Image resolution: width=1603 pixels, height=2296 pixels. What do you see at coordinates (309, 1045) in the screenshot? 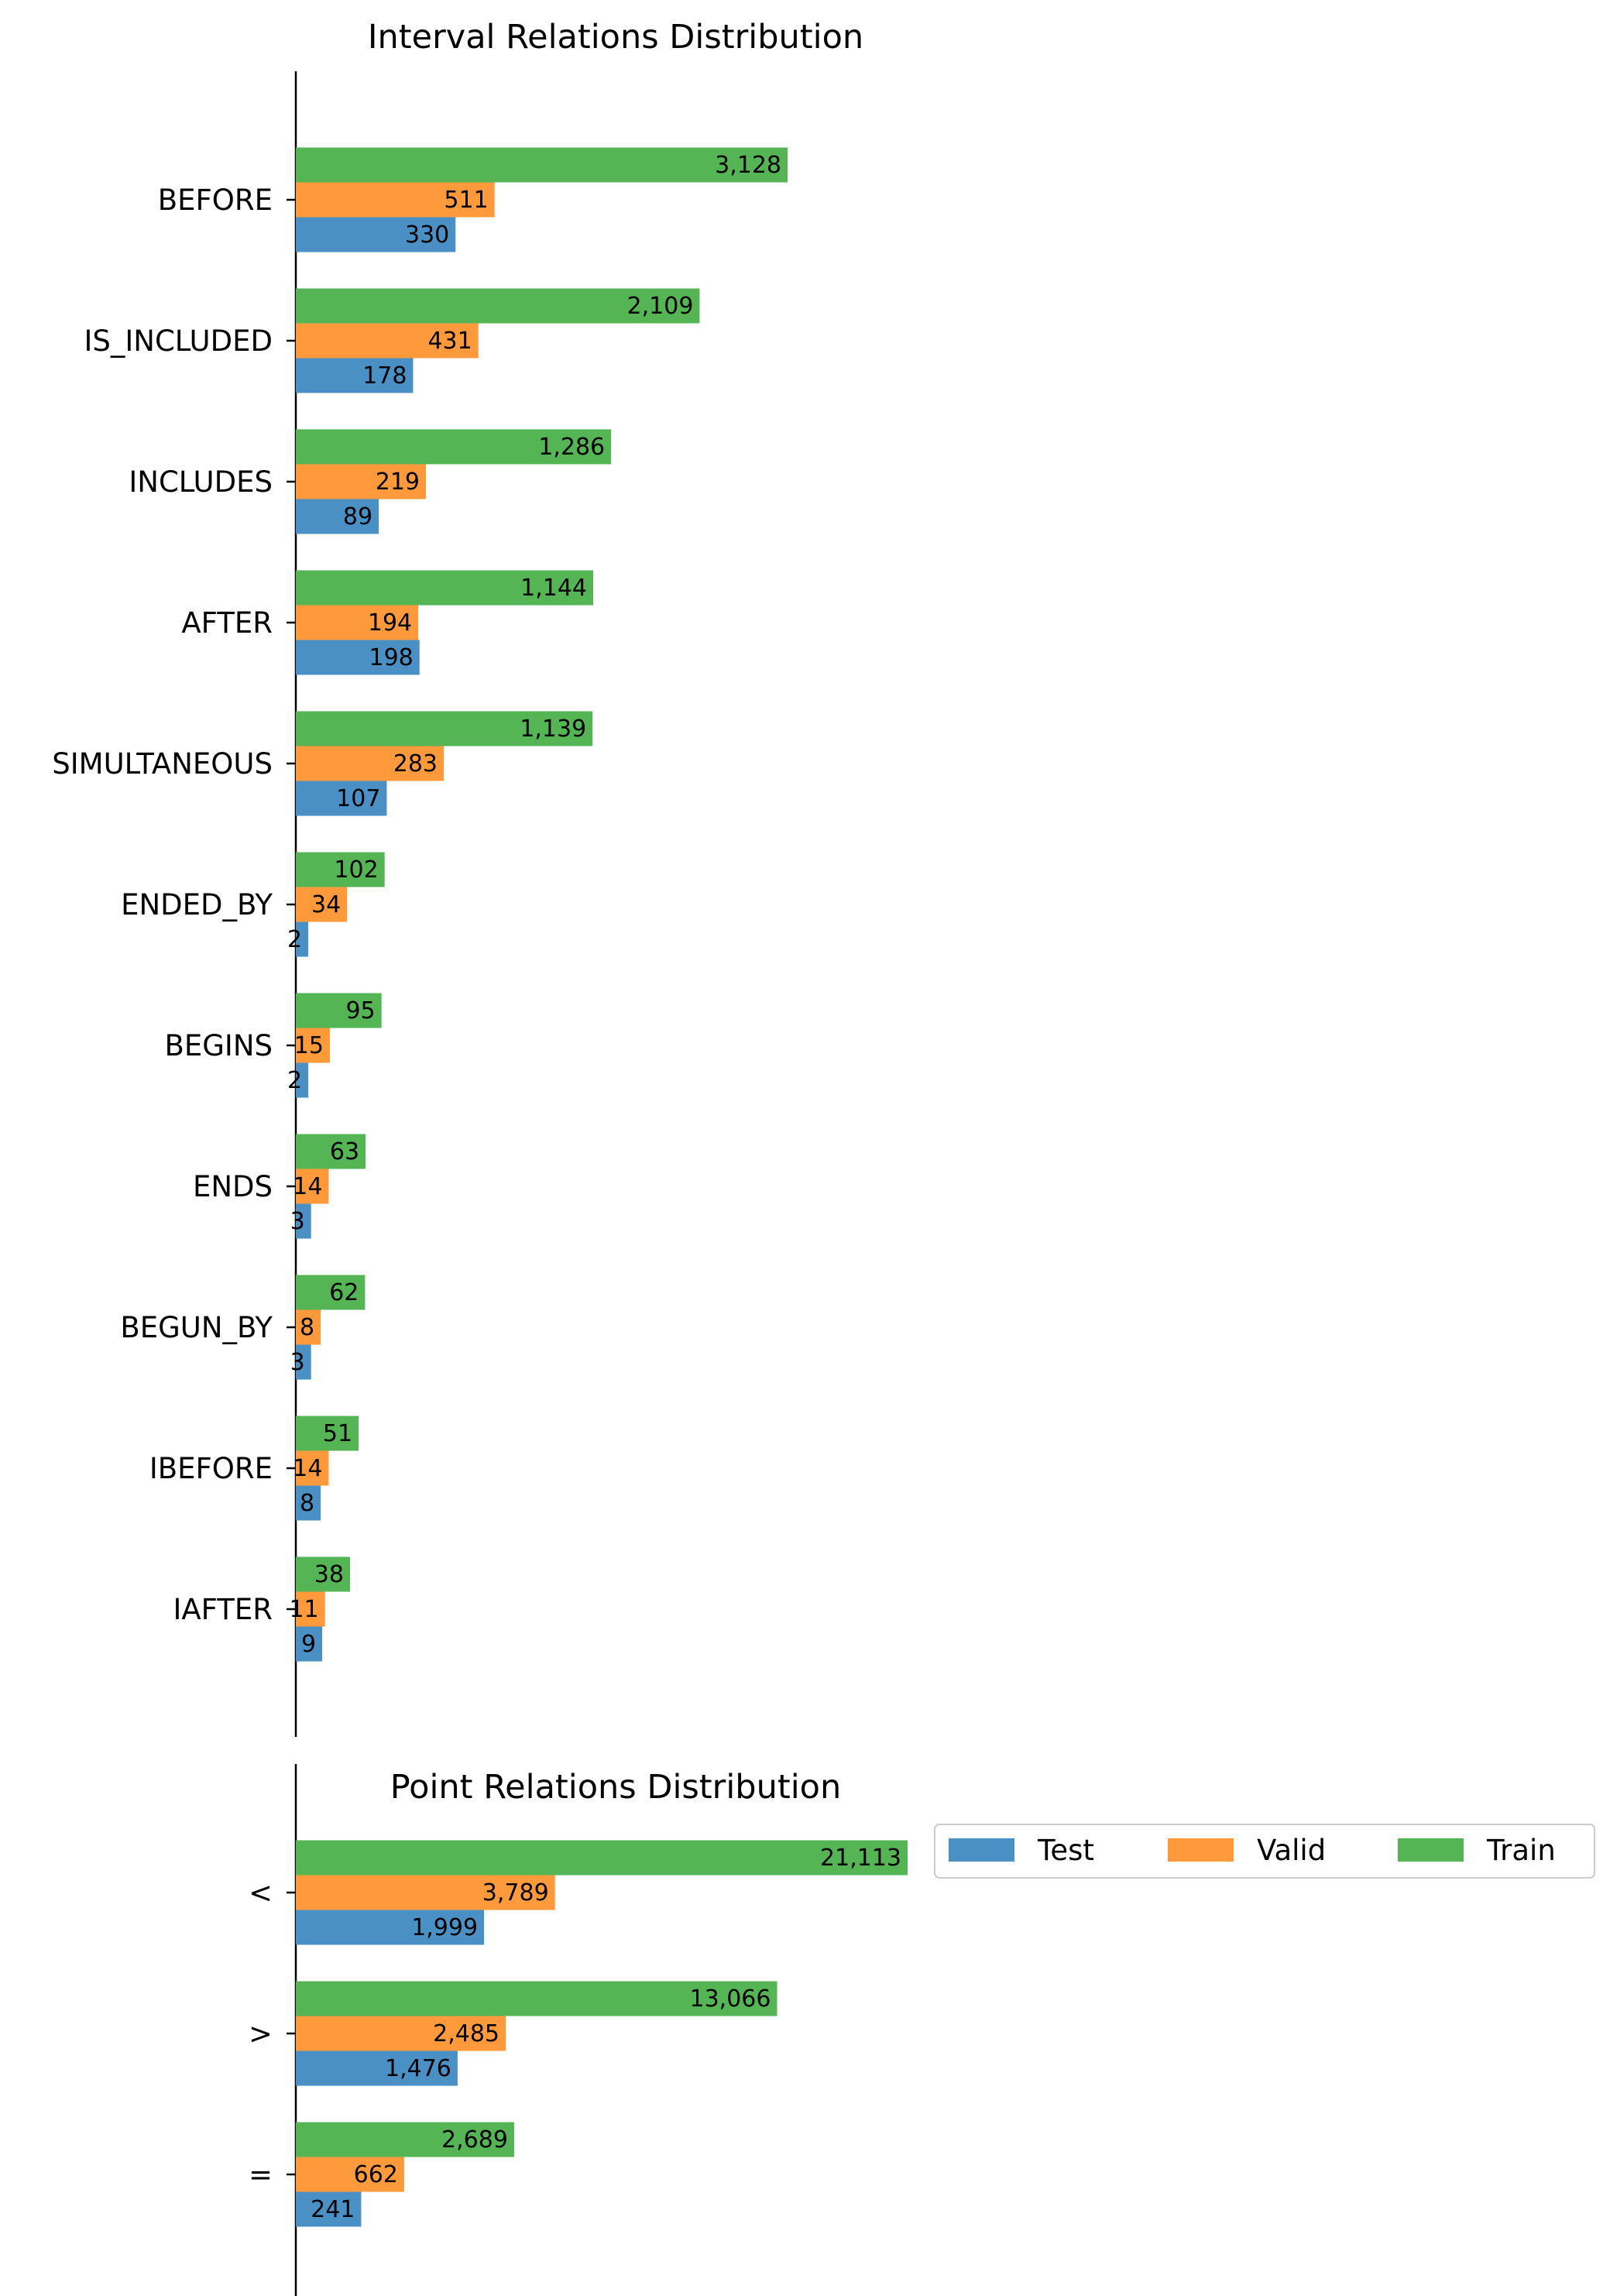
I see `data-label: 15` at bounding box center [309, 1045].